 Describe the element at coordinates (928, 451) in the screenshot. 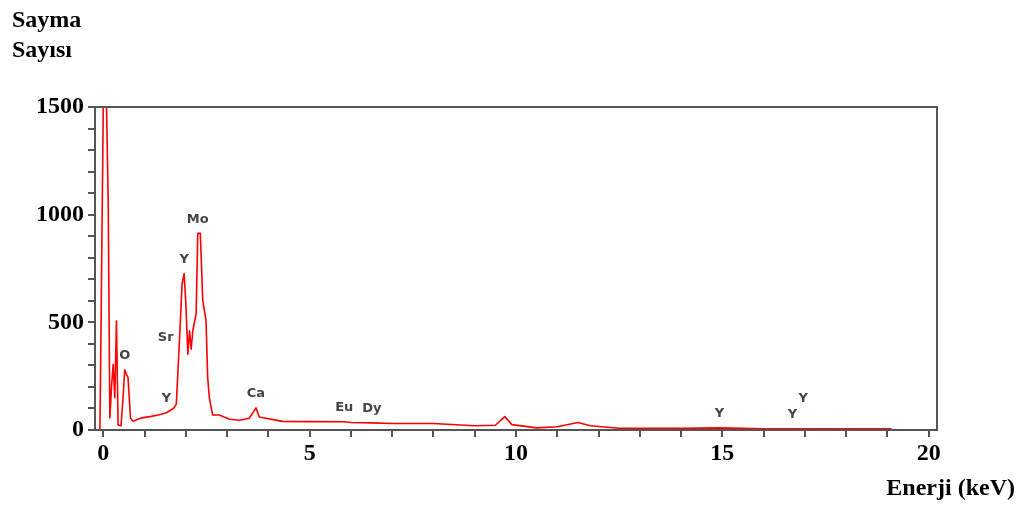

I see `x-tick-label: 20` at that location.